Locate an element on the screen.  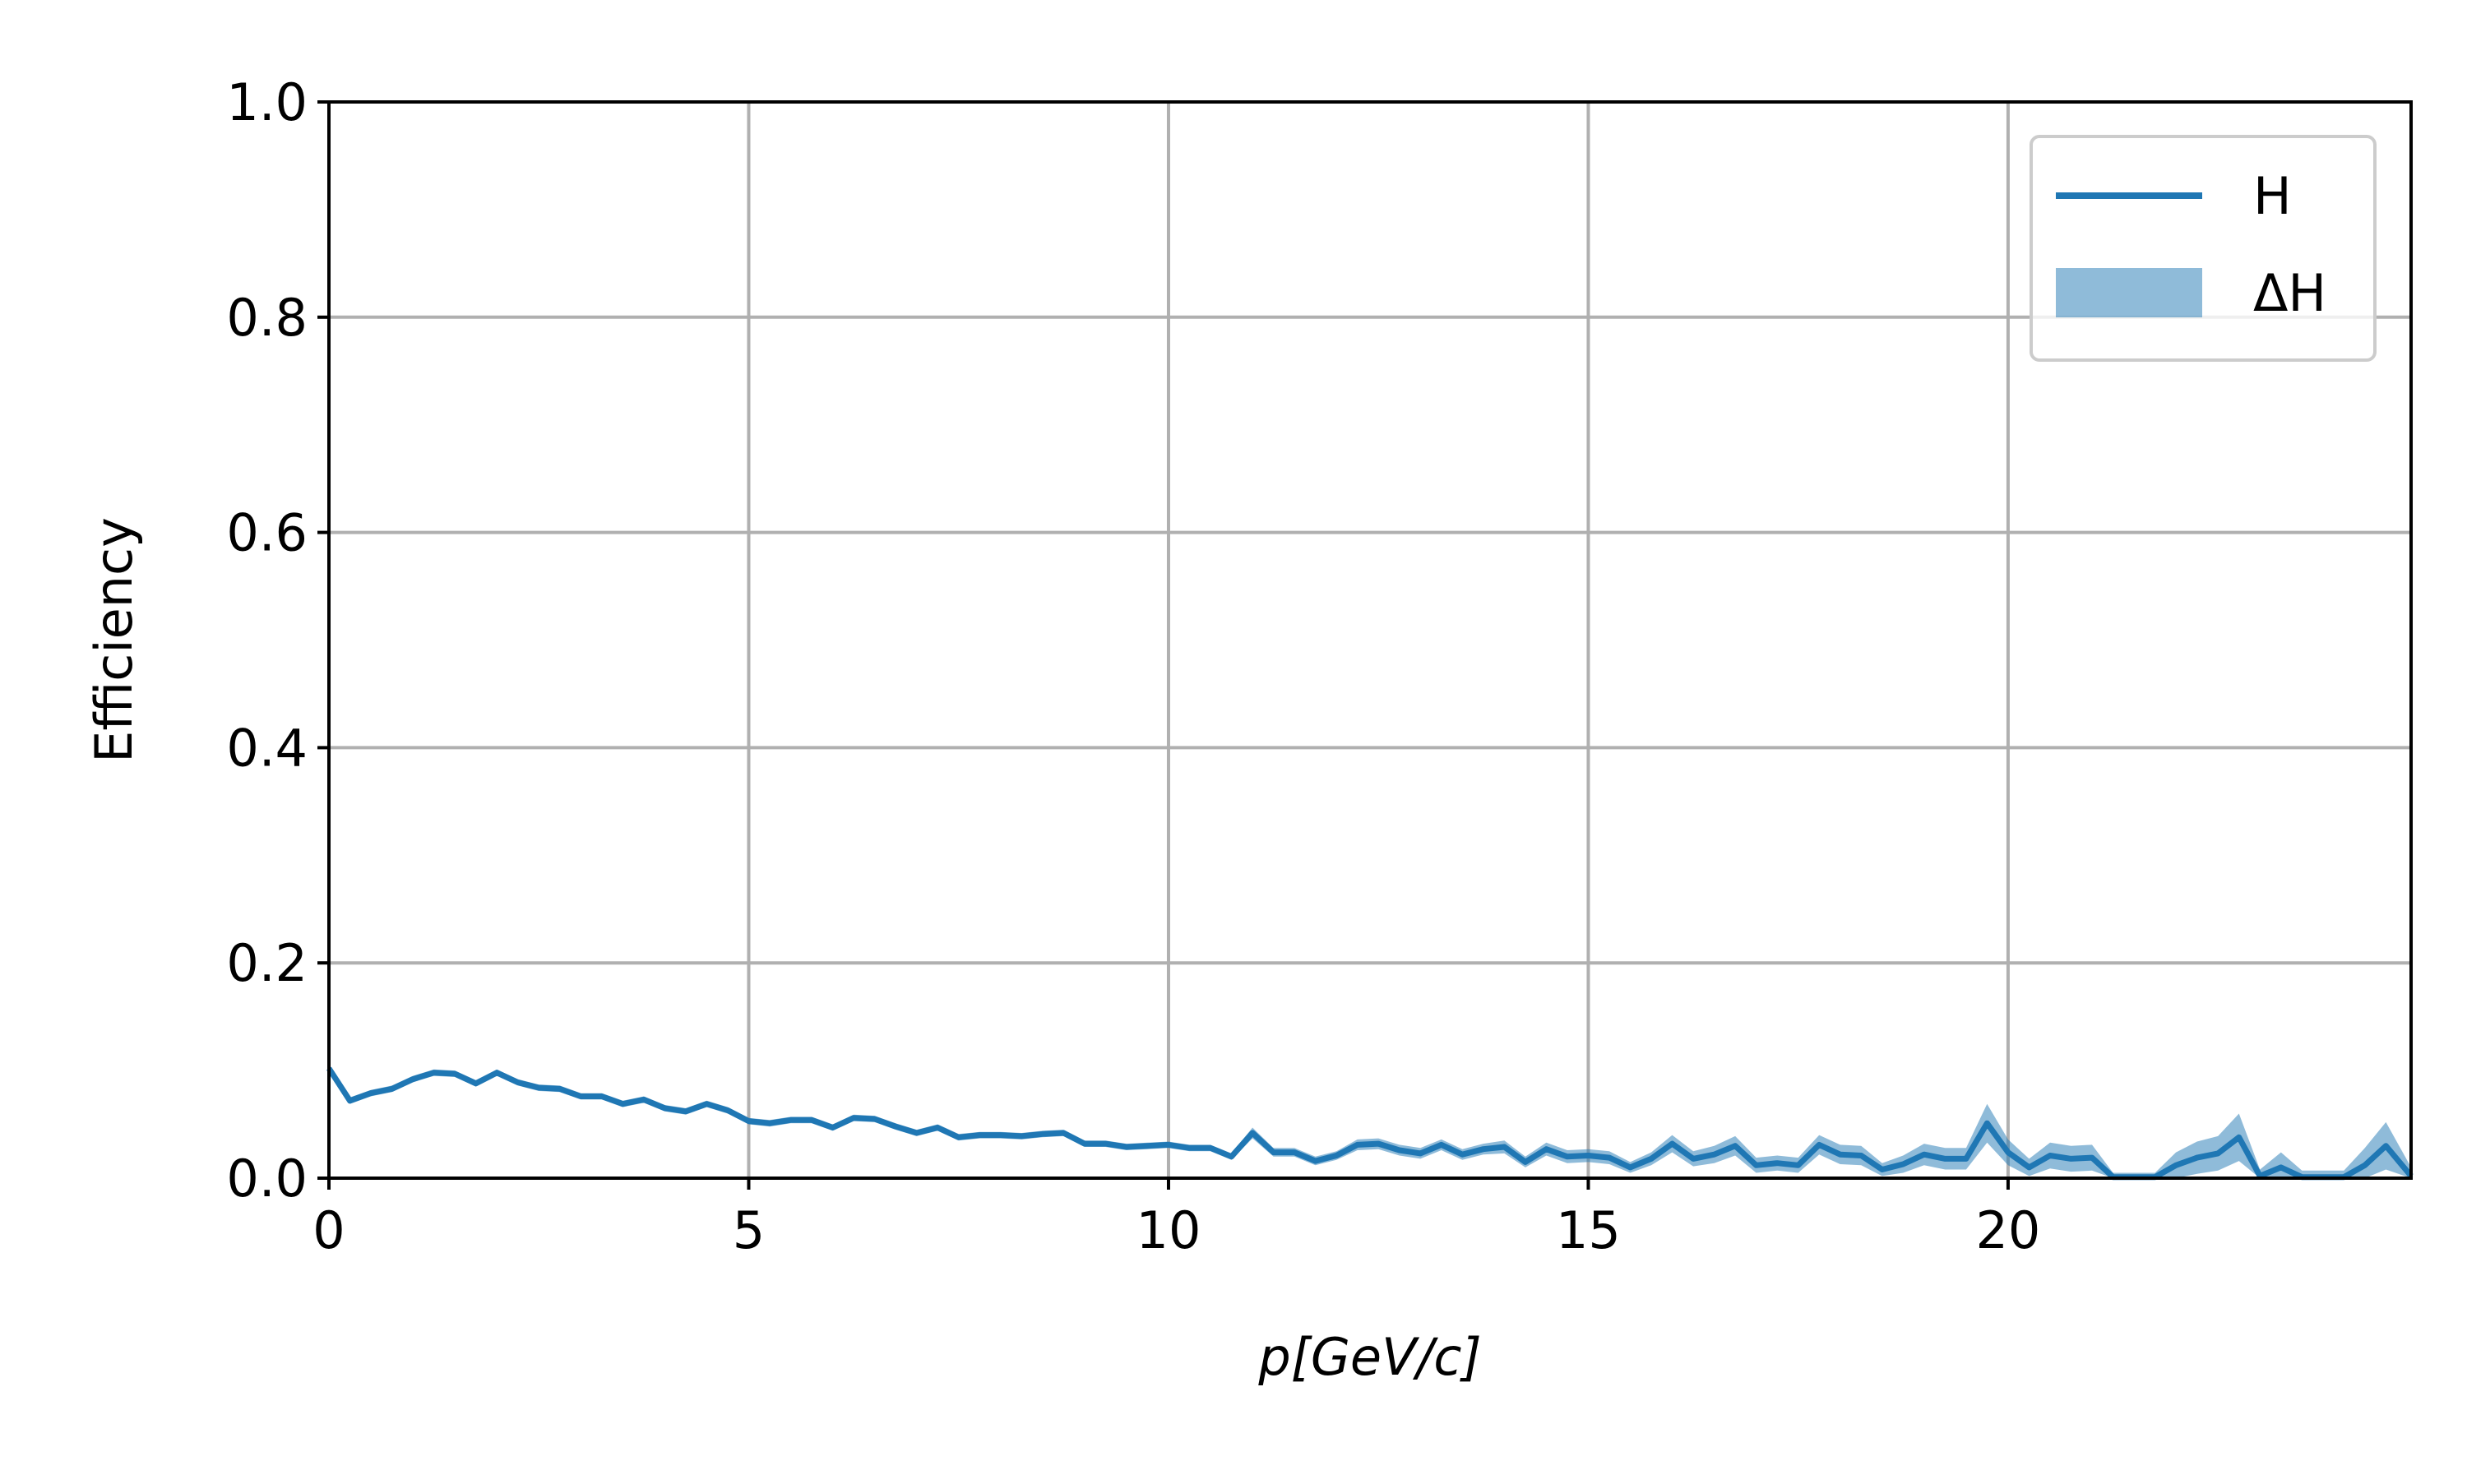
y-tick-label: 0.0 is located at coordinates (267, 1179).